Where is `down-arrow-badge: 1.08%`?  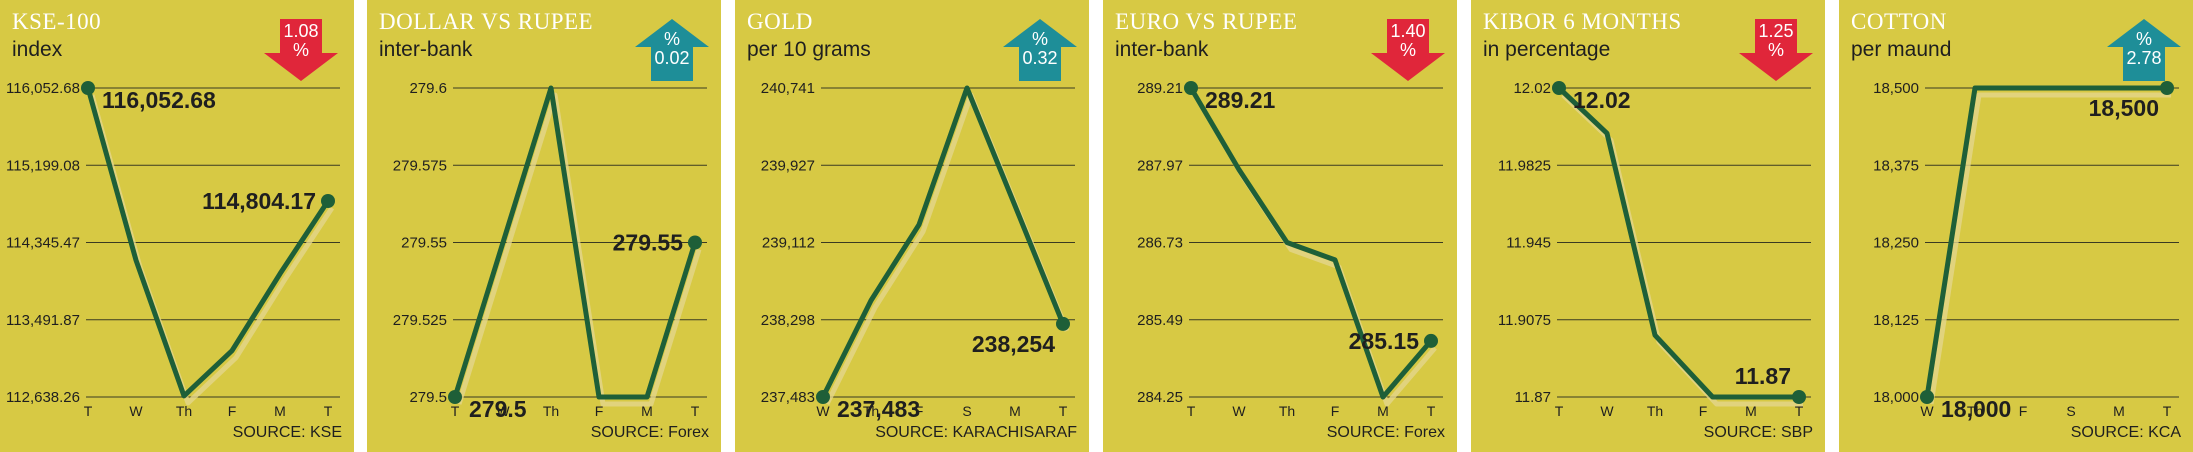 down-arrow-badge: 1.08% is located at coordinates (301, 50).